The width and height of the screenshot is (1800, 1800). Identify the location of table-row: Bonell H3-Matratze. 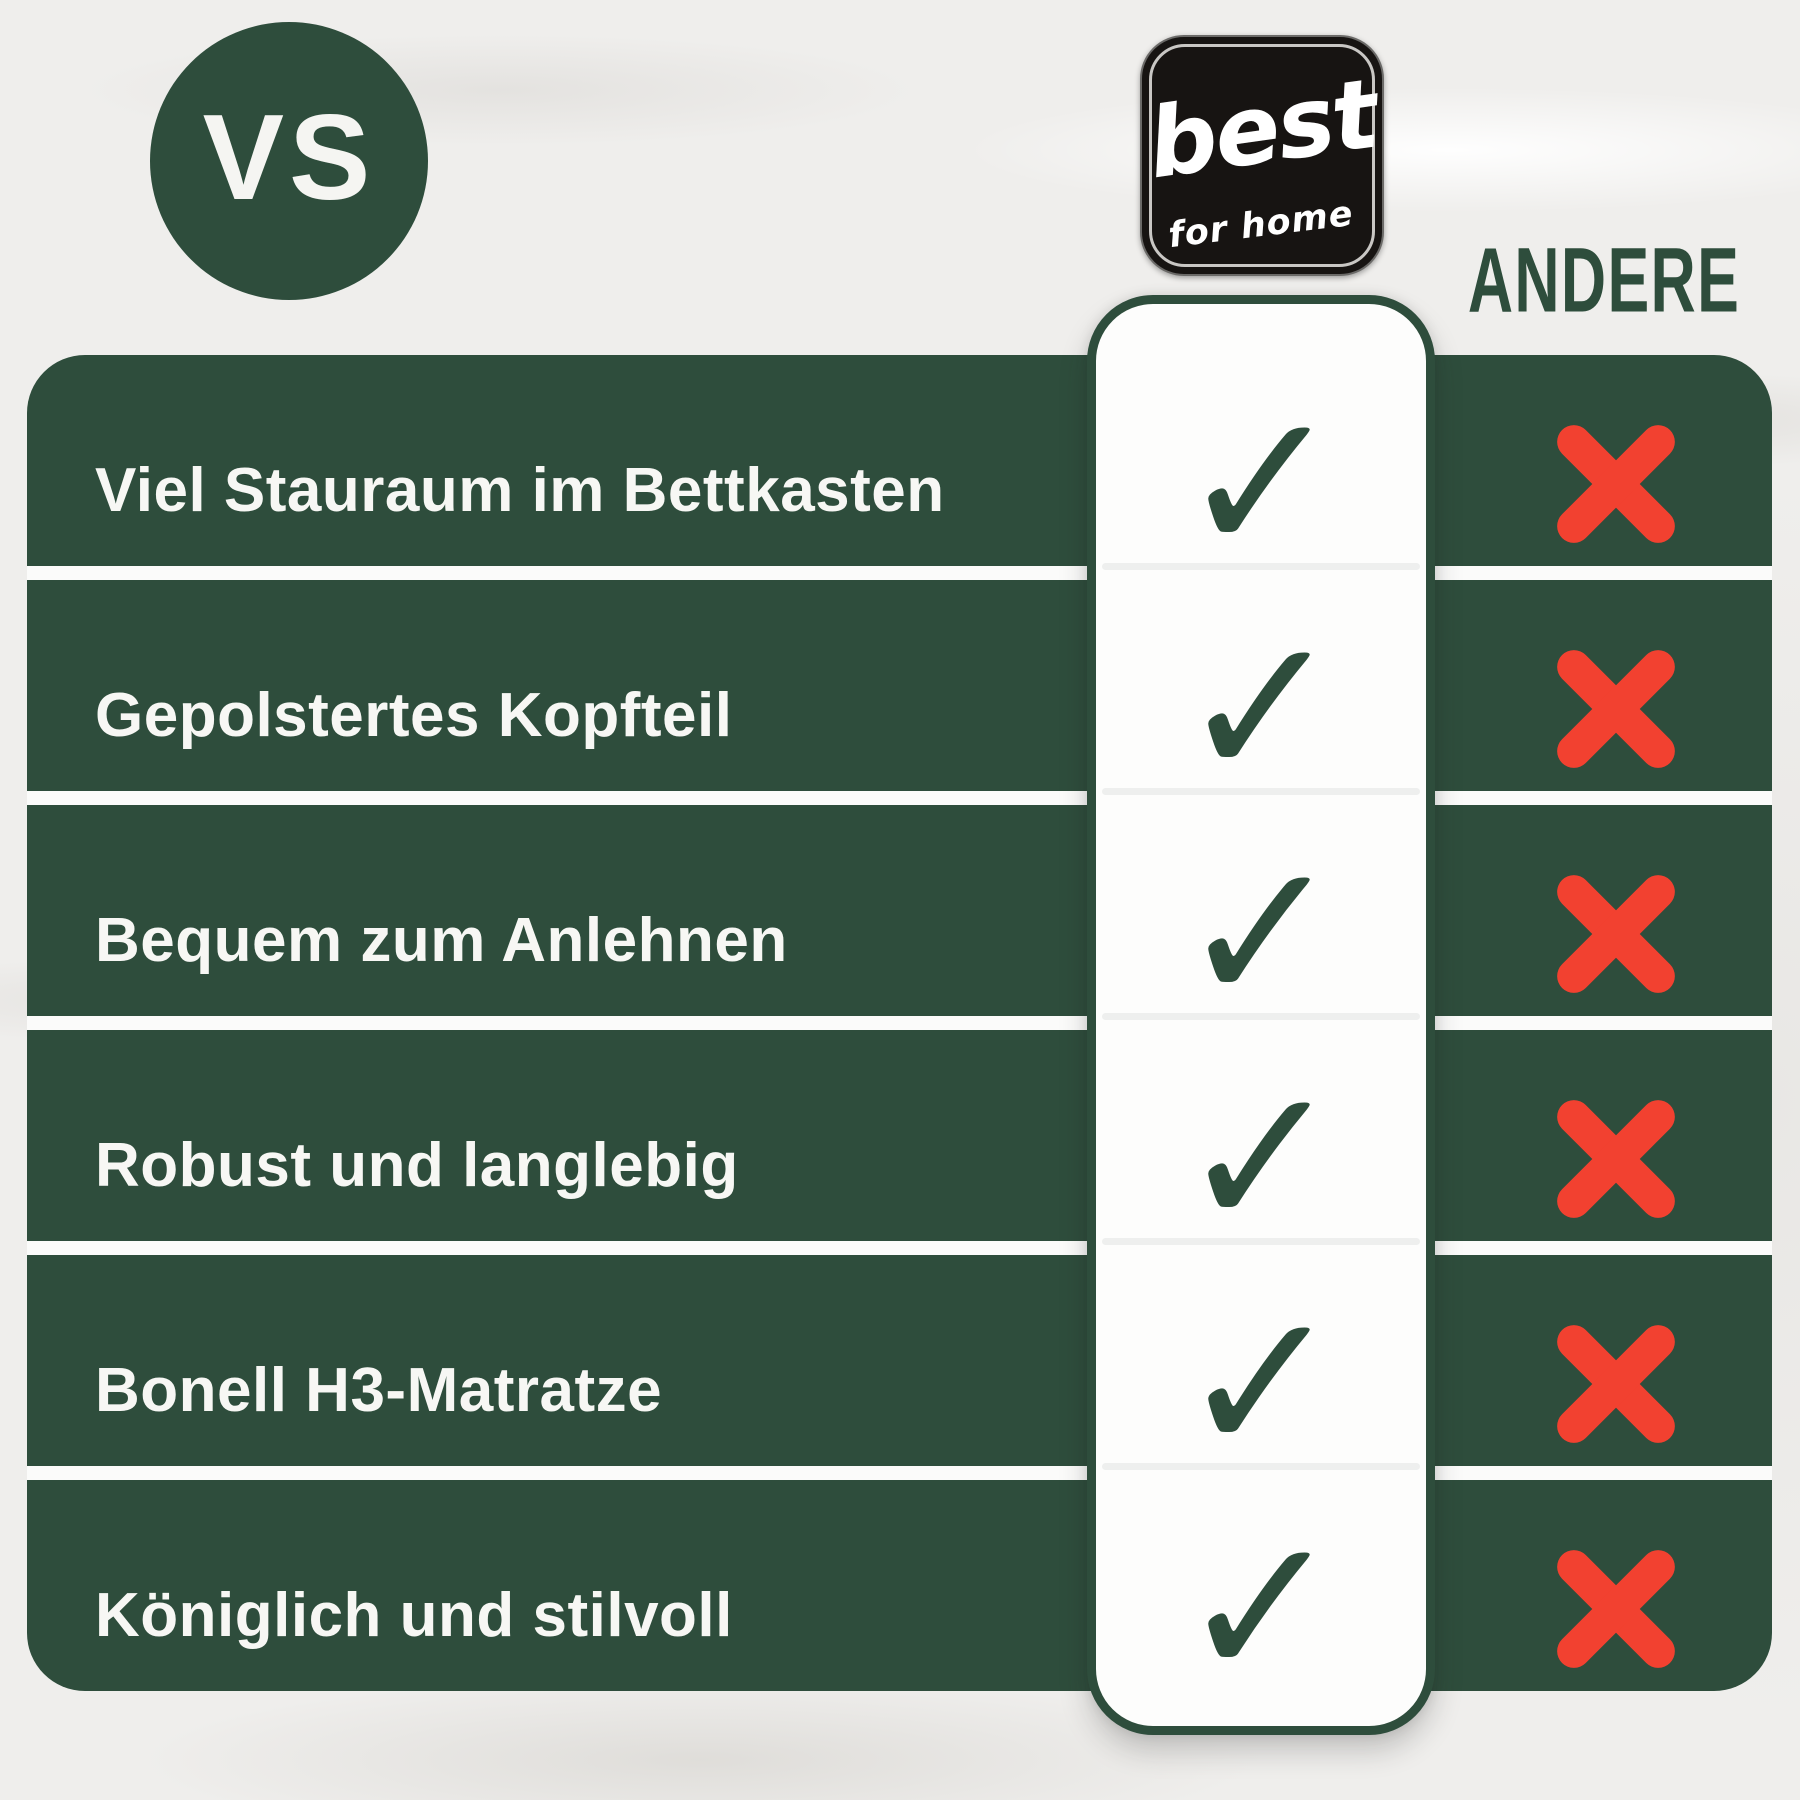
(899, 1360).